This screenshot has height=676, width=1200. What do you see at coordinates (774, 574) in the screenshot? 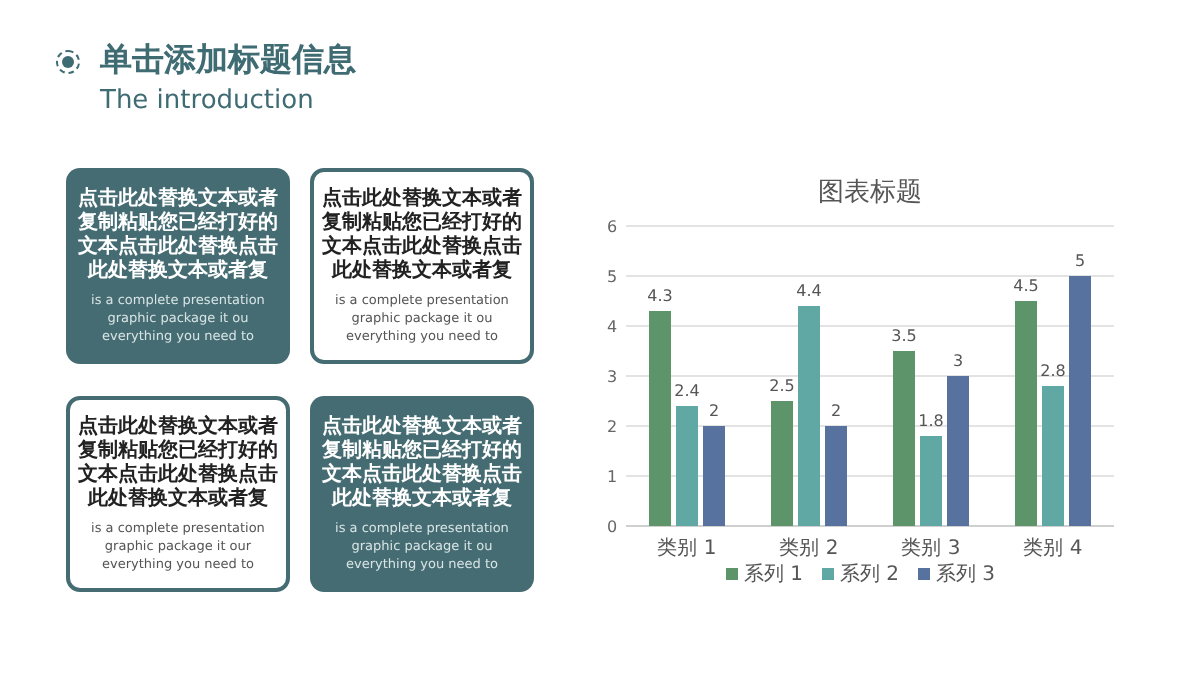
I see `legend-label: 系列 1` at bounding box center [774, 574].